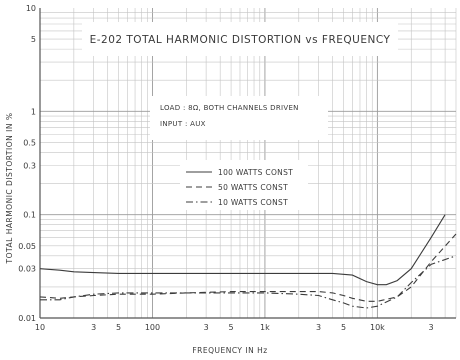 The height and width of the screenshot is (360, 460). I want to click on legend-label: 100 WATTS CONST, so click(255, 172).